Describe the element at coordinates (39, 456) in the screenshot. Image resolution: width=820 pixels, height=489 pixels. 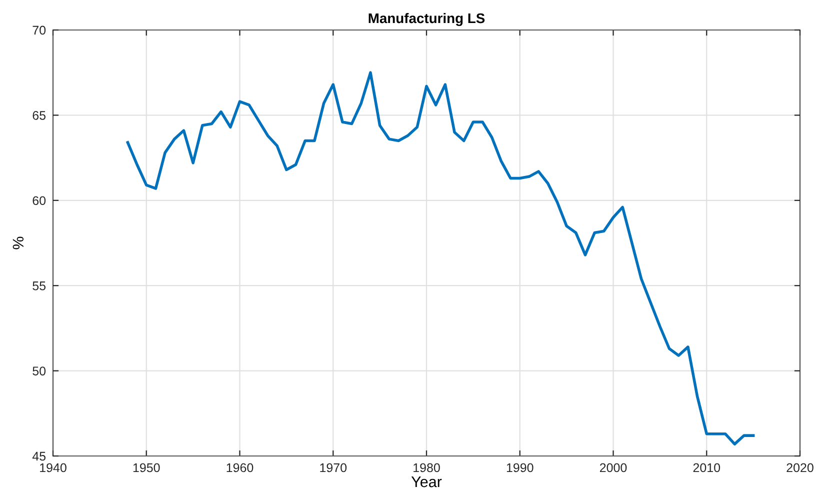
I see `y-tick-label: 45` at that location.